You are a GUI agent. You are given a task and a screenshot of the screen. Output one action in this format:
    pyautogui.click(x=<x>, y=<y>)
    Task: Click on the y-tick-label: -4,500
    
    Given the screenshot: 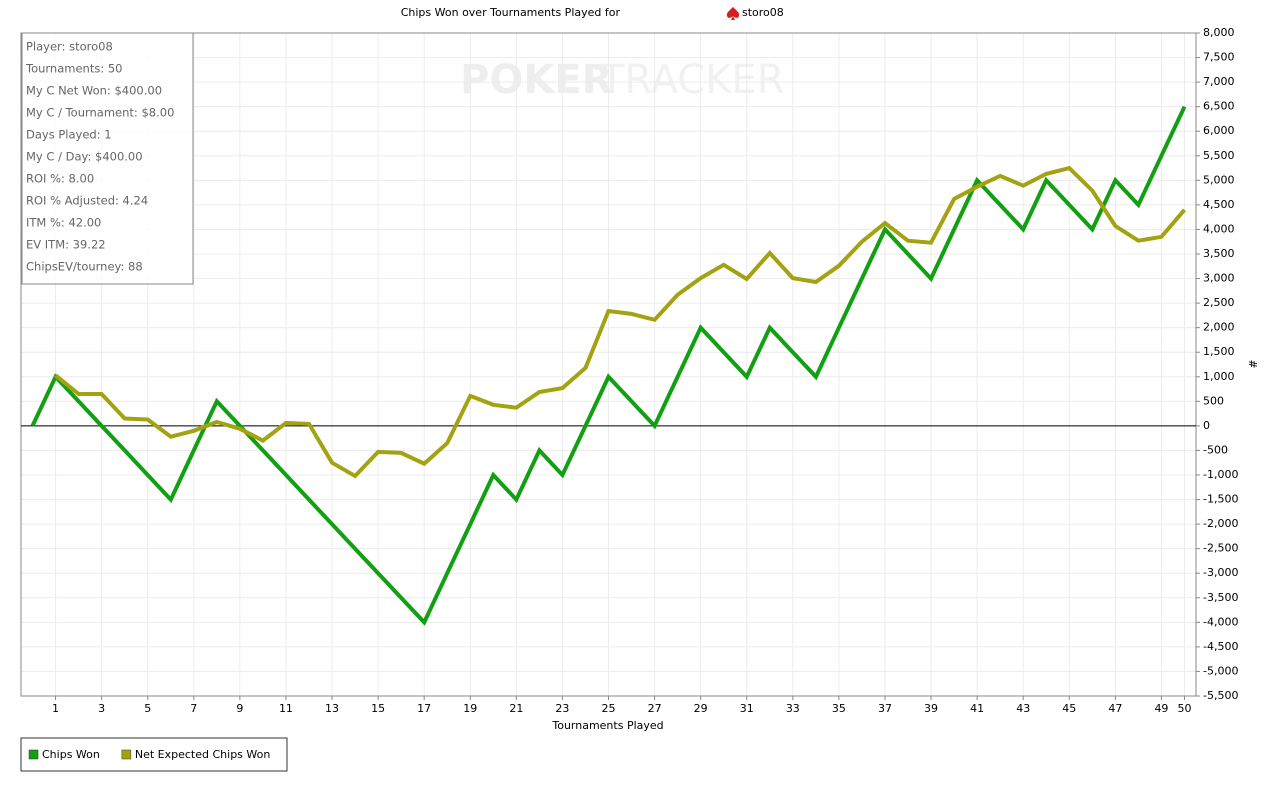 What is the action you would take?
    pyautogui.click(x=1220, y=646)
    